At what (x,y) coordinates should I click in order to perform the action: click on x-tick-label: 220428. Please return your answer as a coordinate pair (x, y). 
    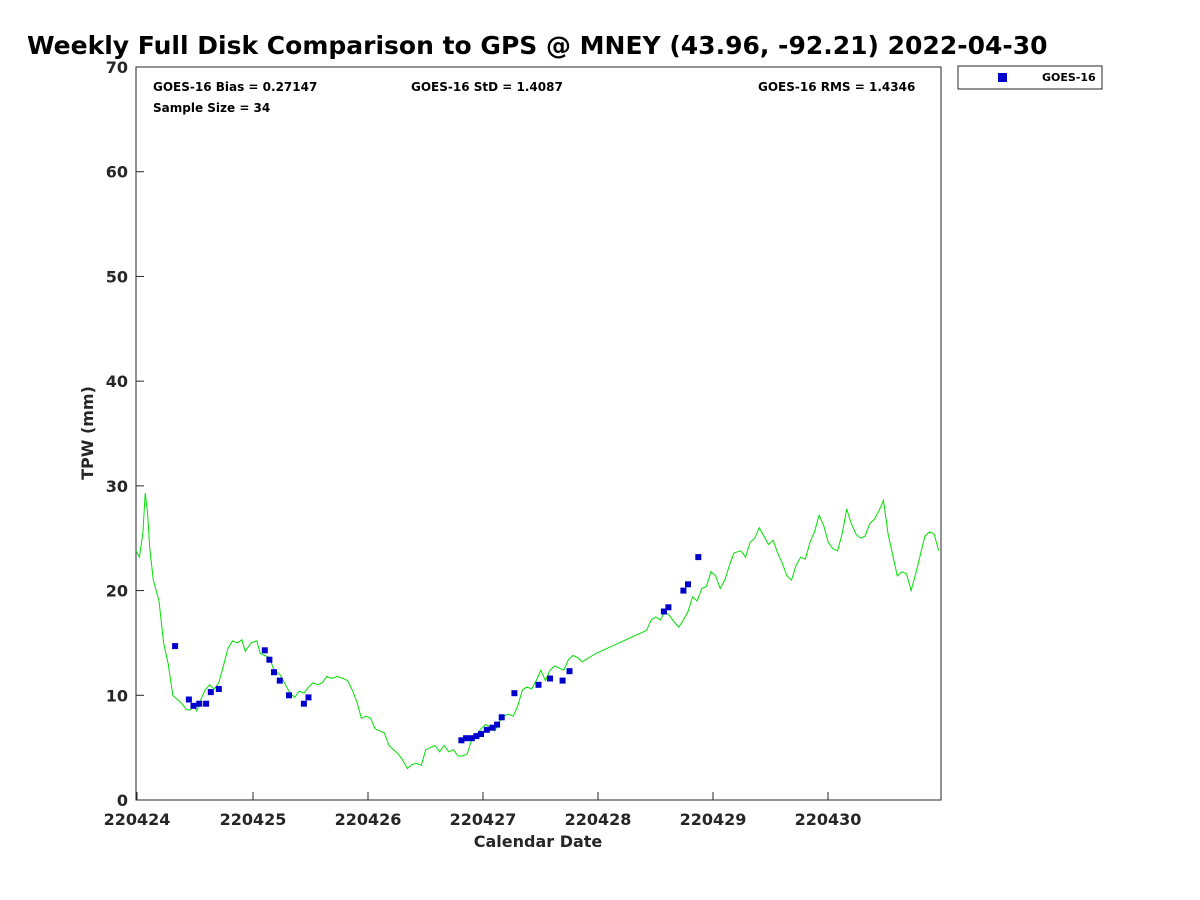
    Looking at the image, I should click on (598, 819).